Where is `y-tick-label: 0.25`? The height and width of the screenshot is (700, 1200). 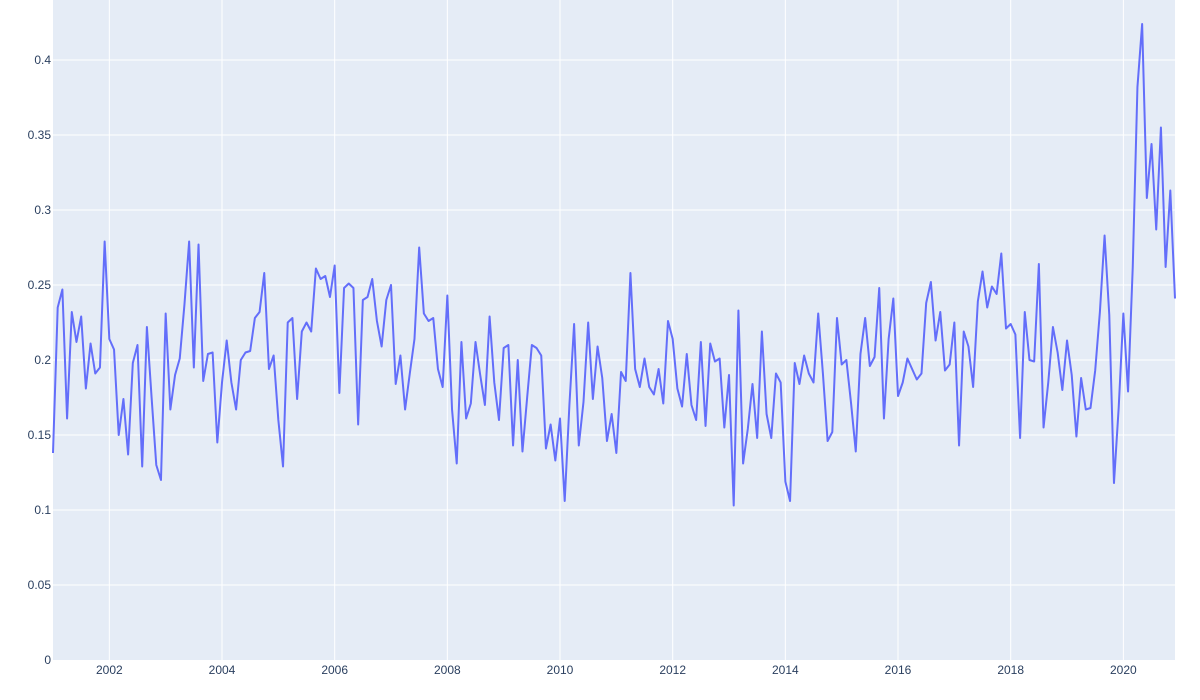
y-tick-label: 0.25 is located at coordinates (40, 285).